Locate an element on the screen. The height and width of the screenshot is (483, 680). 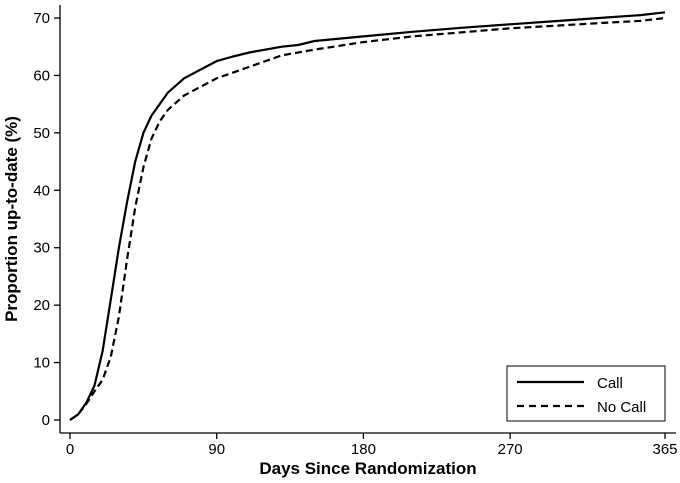
legend-label-no-call: No Call is located at coordinates (621, 407).